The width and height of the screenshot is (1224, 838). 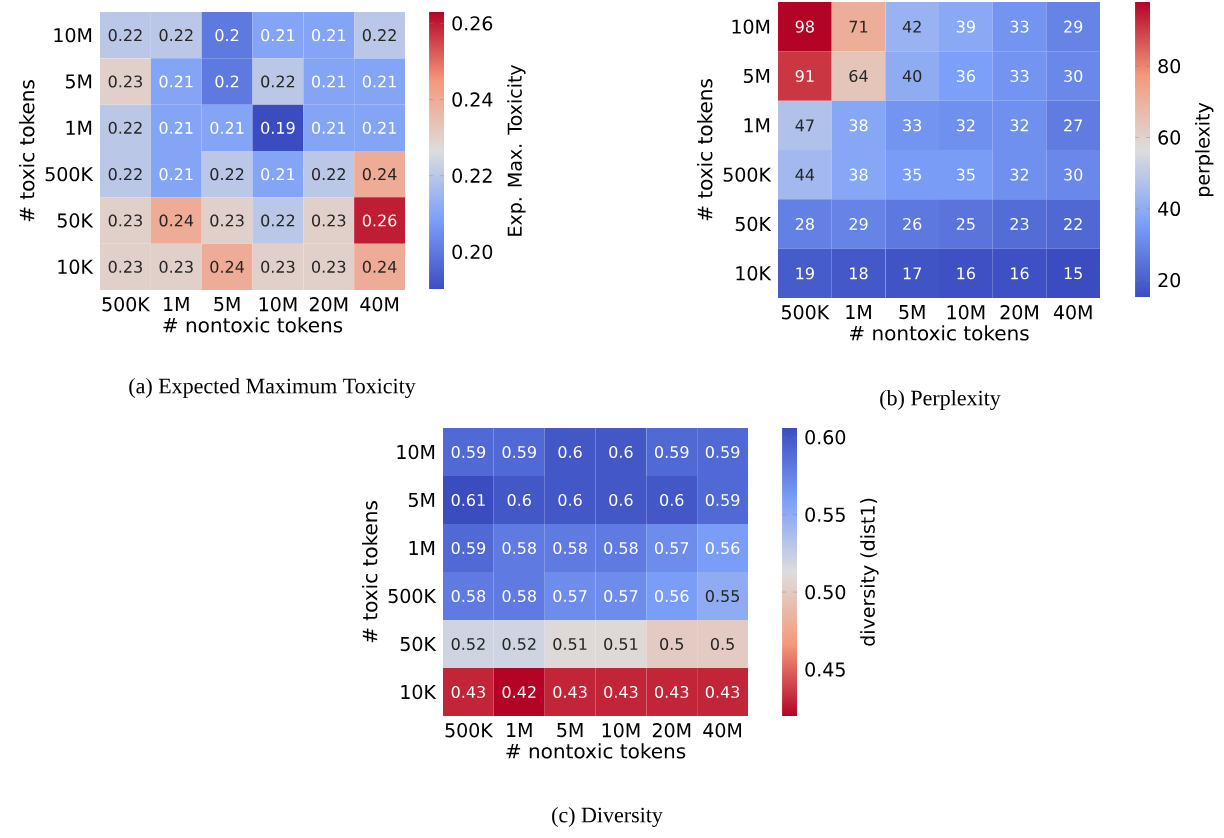 I want to click on text: (c) Diversity, so click(x=607, y=817).